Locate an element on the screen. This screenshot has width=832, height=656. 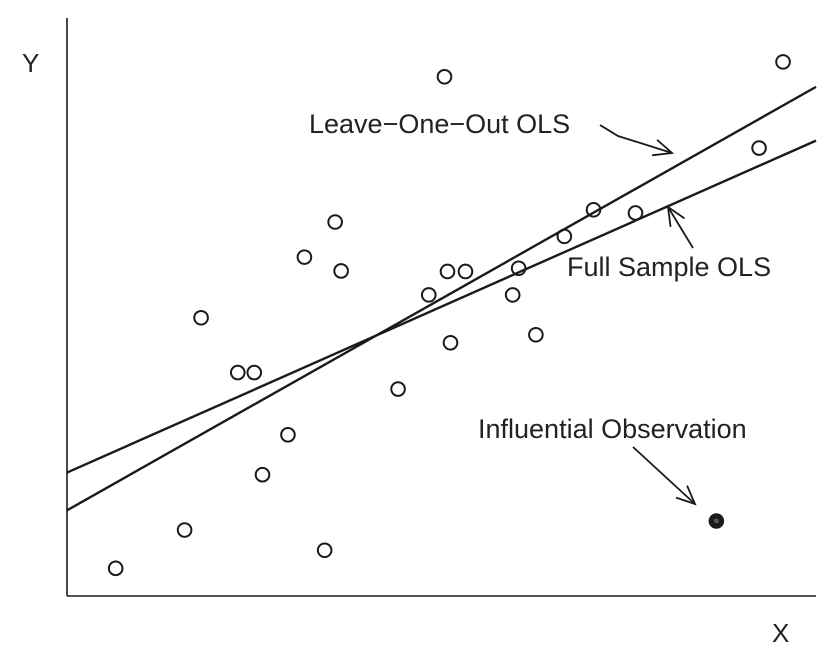
influential-label: Influential Observation is located at coordinates (612, 429).